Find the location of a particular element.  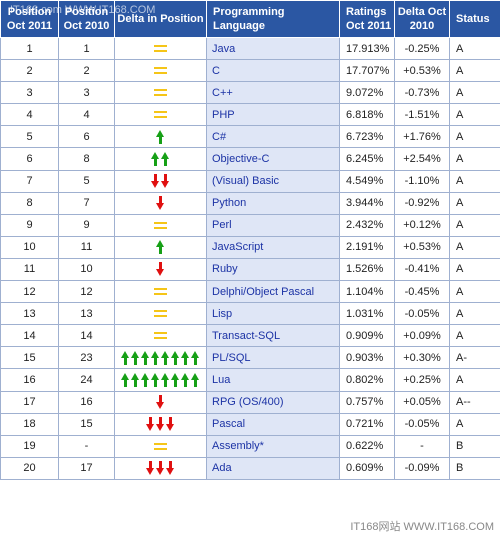

language-link: Pascal is located at coordinates (273, 424).